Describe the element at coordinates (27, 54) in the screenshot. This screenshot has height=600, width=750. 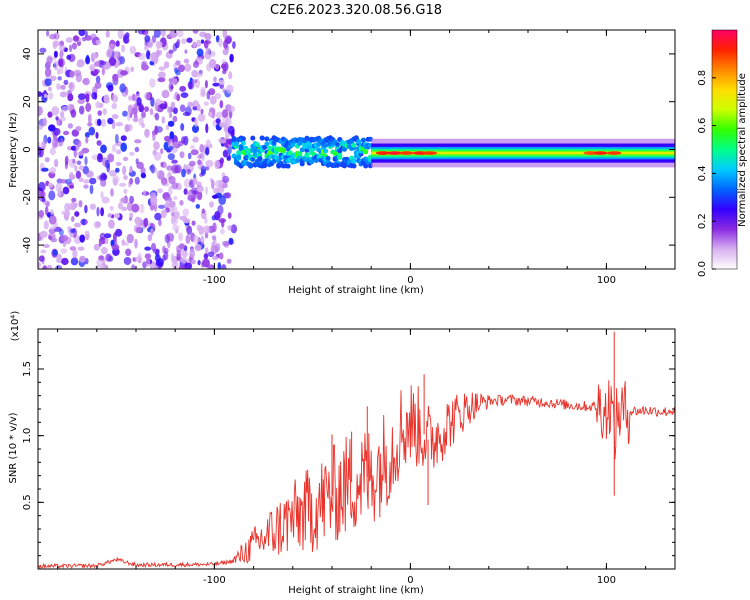
I see `spectrogram-ytick-label: 40` at that location.